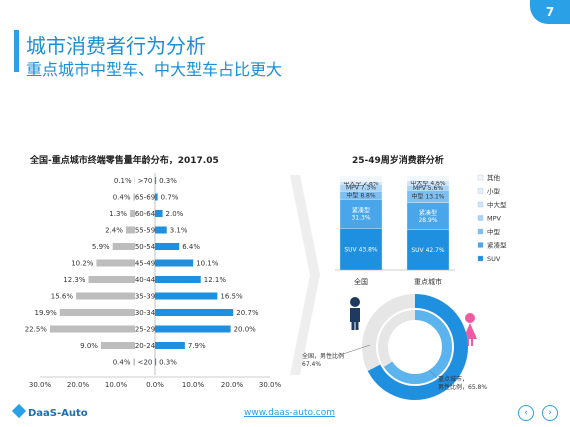 Image resolution: width=570 pixels, height=427 pixels. I want to click on title-accent-bar, so click(16, 51).